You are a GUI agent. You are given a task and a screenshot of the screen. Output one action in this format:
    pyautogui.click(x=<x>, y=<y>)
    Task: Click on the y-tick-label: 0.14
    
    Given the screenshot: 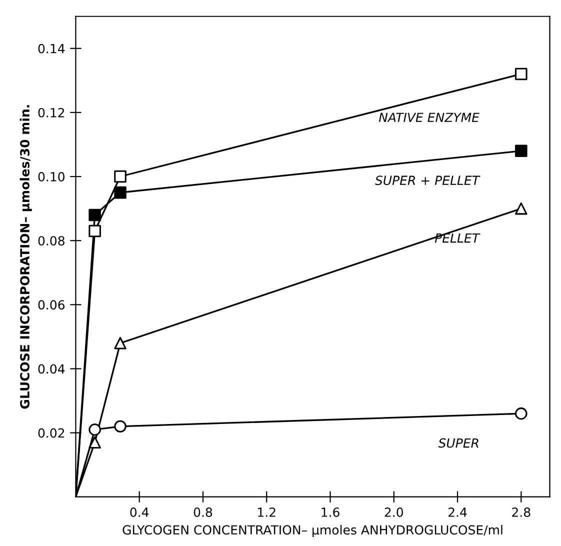 What is the action you would take?
    pyautogui.click(x=51, y=49)
    